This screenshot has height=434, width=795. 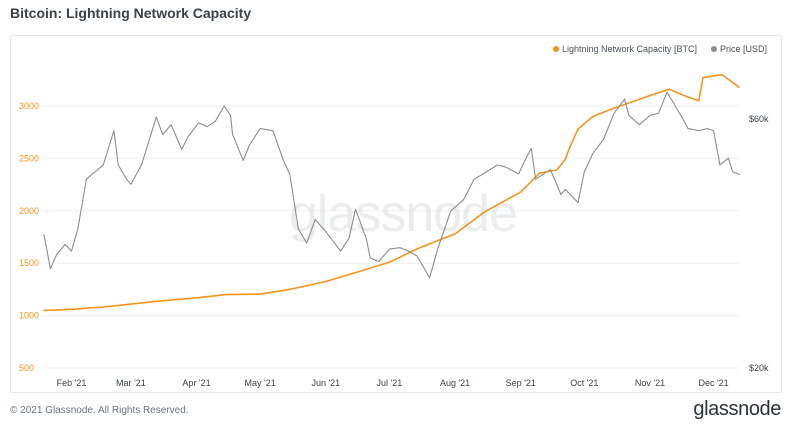 What do you see at coordinates (759, 119) in the screenshot?
I see `y-right-tick-label: $60k` at bounding box center [759, 119].